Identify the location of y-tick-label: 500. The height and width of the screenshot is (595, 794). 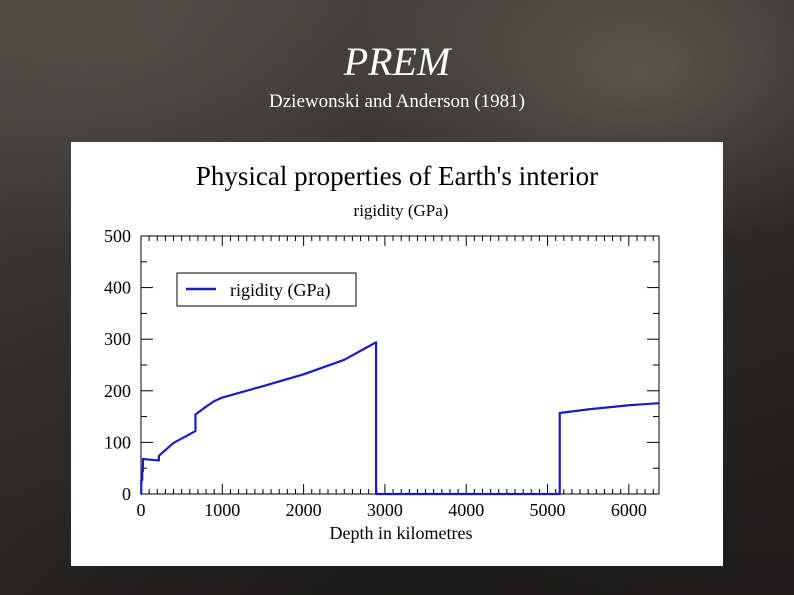
(117, 236).